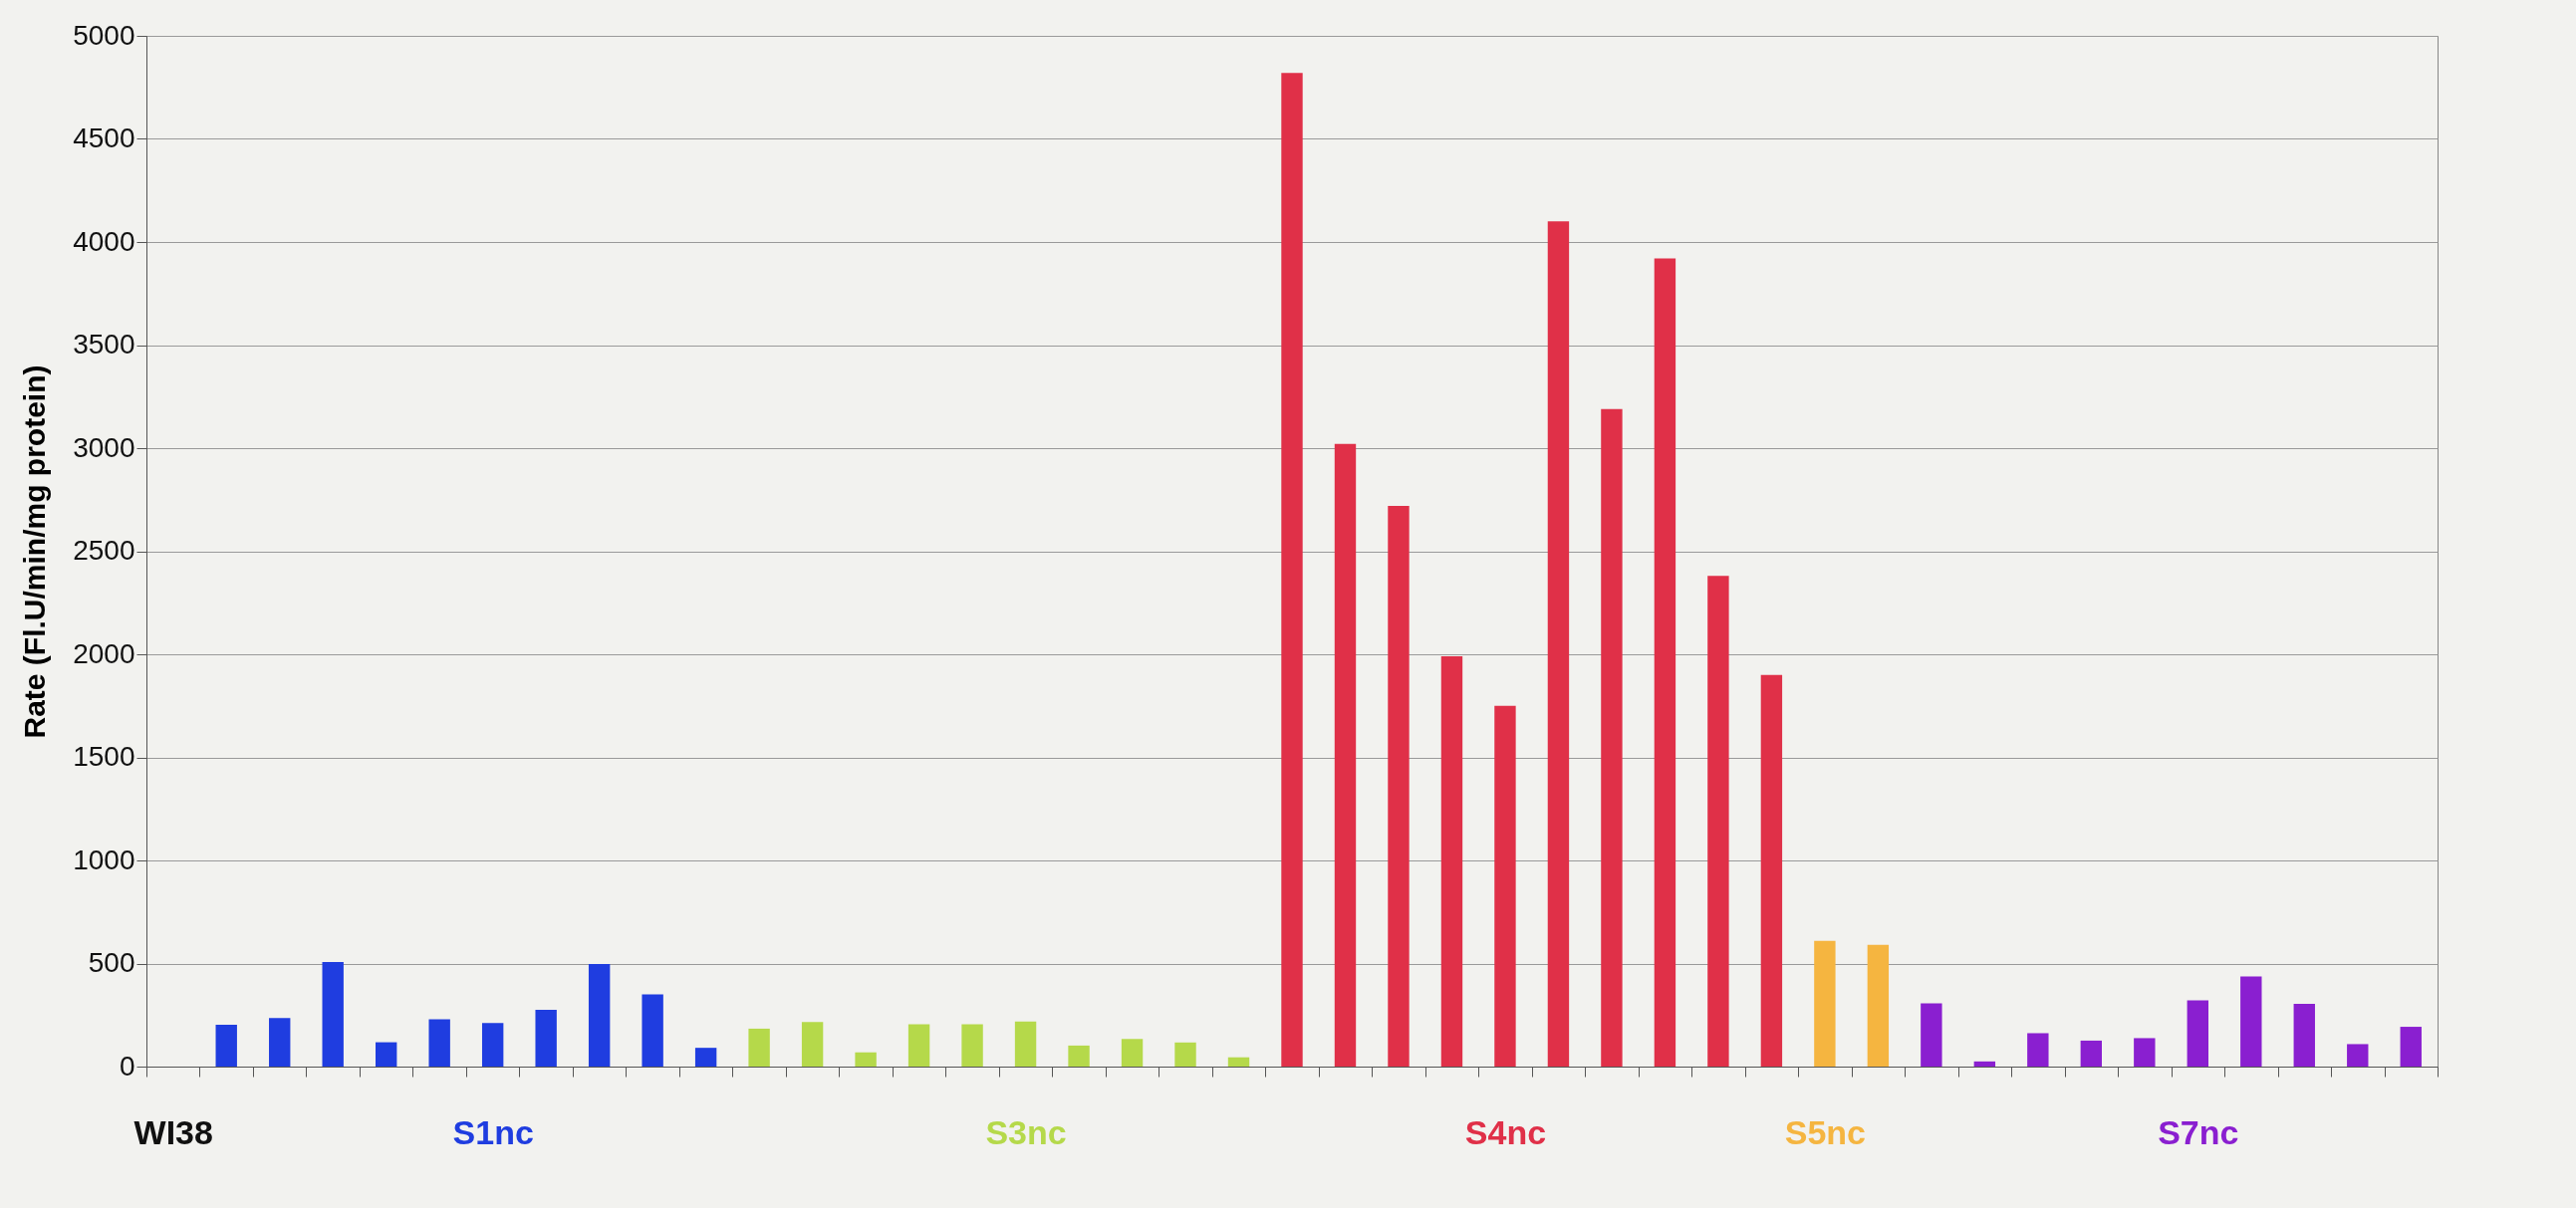 This screenshot has height=1208, width=2576. What do you see at coordinates (104, 860) in the screenshot?
I see `y-tick-label: 1000` at bounding box center [104, 860].